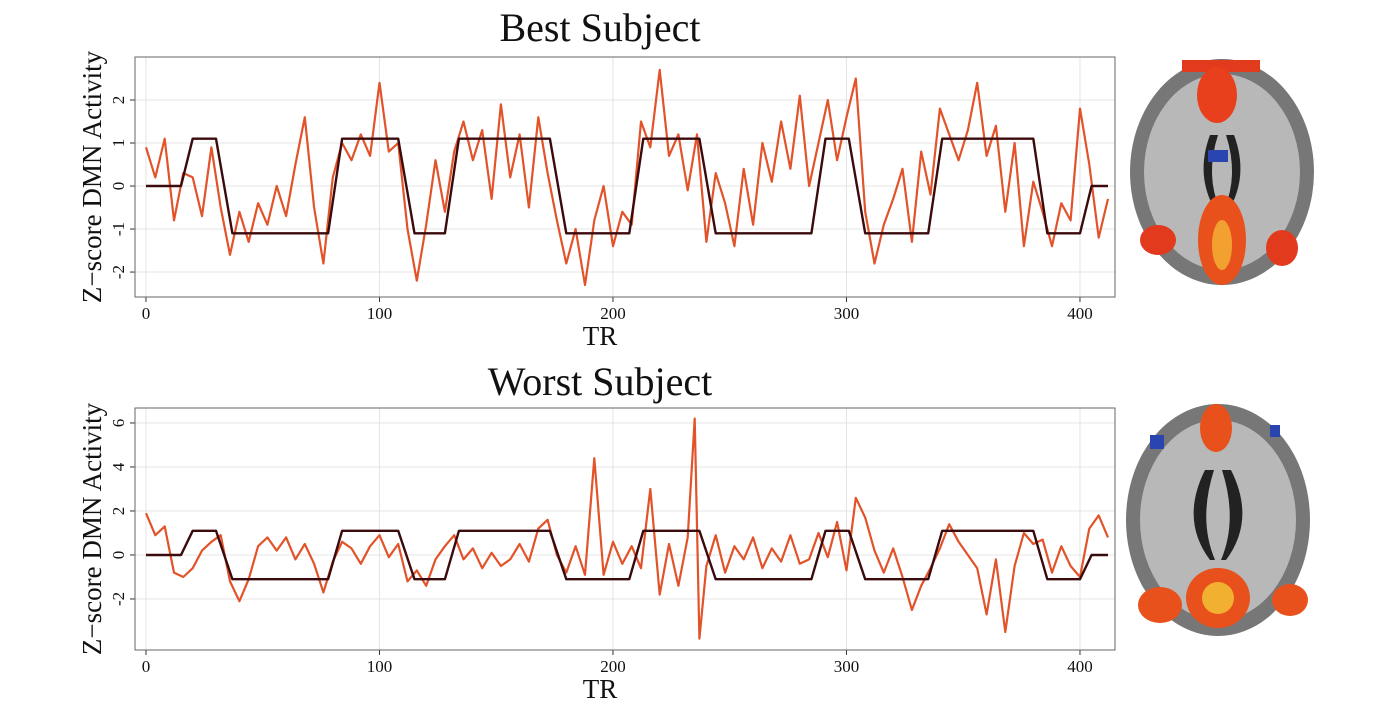 This screenshot has width=1398, height=724. Describe the element at coordinates (599, 27) in the screenshot. I see `chart-title: Best Subject` at that location.